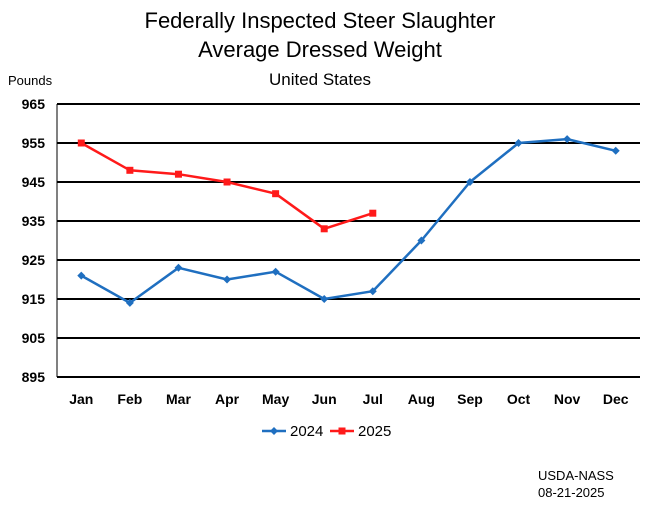  I want to click on point-2024-aug, so click(421, 240).